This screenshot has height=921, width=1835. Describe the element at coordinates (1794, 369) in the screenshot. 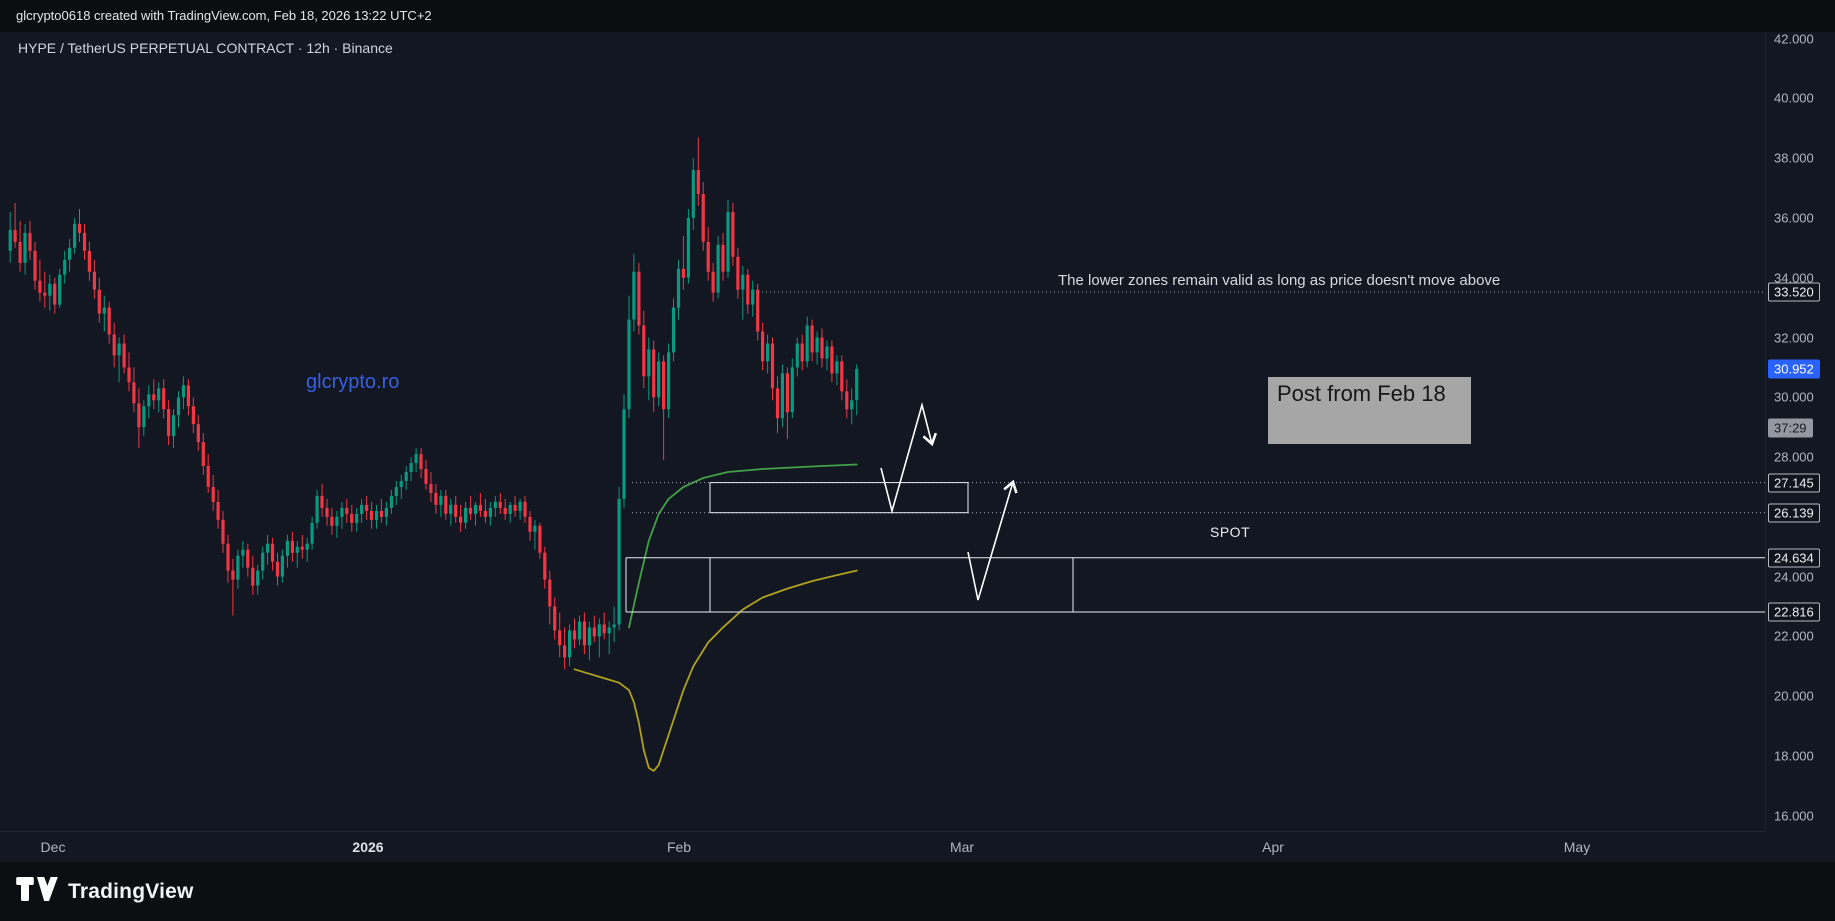

I see `price-badge-current: 30.952` at that location.